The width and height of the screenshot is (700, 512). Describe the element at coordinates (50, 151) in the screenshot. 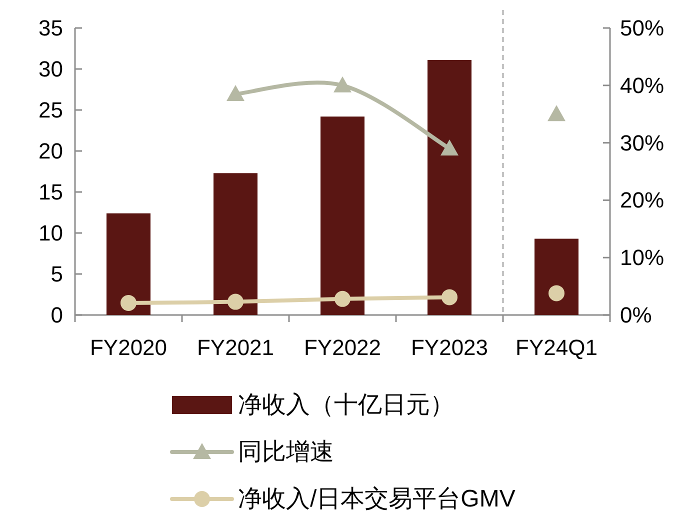

I see `y-tick-label: 20` at that location.